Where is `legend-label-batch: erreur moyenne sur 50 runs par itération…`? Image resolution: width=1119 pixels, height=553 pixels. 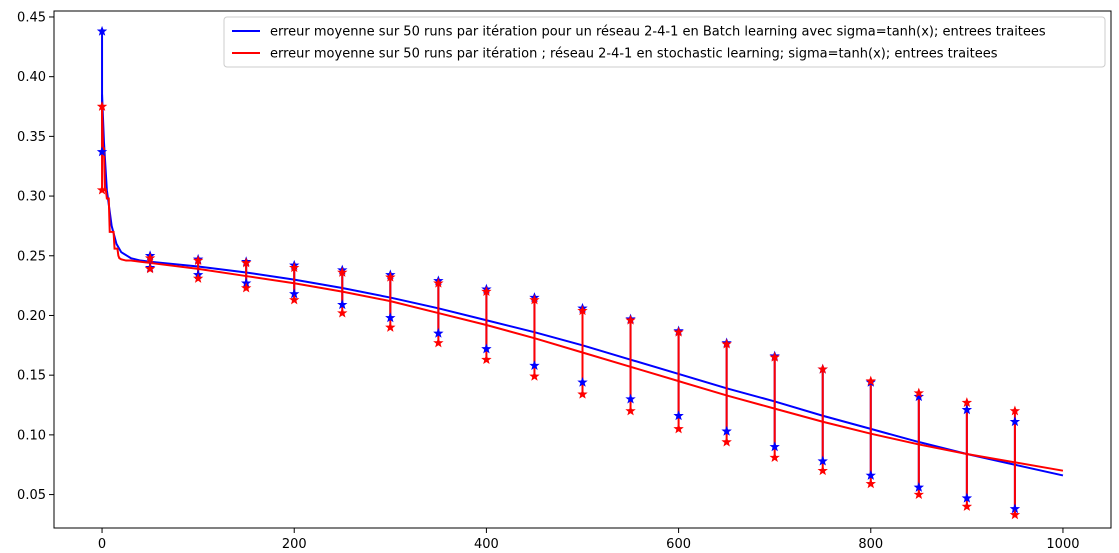 legend-label-batch: erreur moyenne sur 50 runs par itération… is located at coordinates (658, 32).